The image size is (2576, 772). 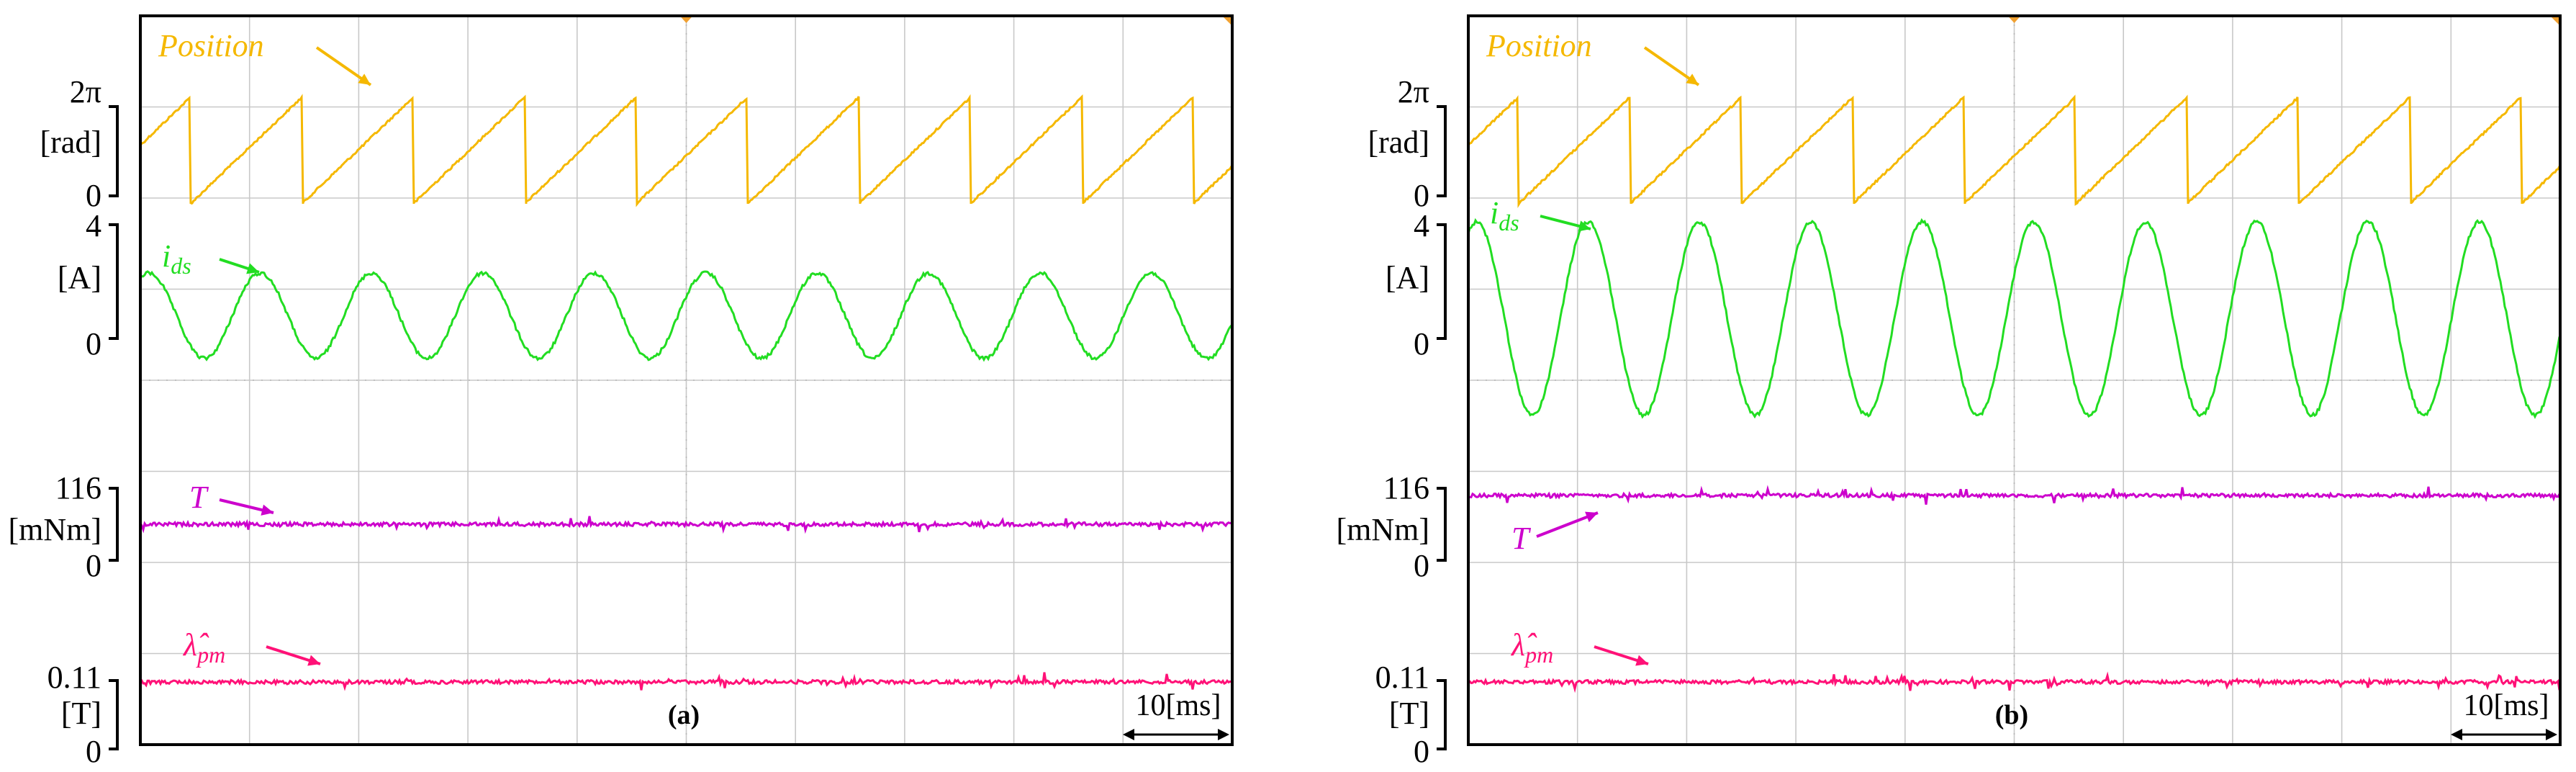 What do you see at coordinates (684, 715) in the screenshot?
I see `panel-tag: (a)` at bounding box center [684, 715].